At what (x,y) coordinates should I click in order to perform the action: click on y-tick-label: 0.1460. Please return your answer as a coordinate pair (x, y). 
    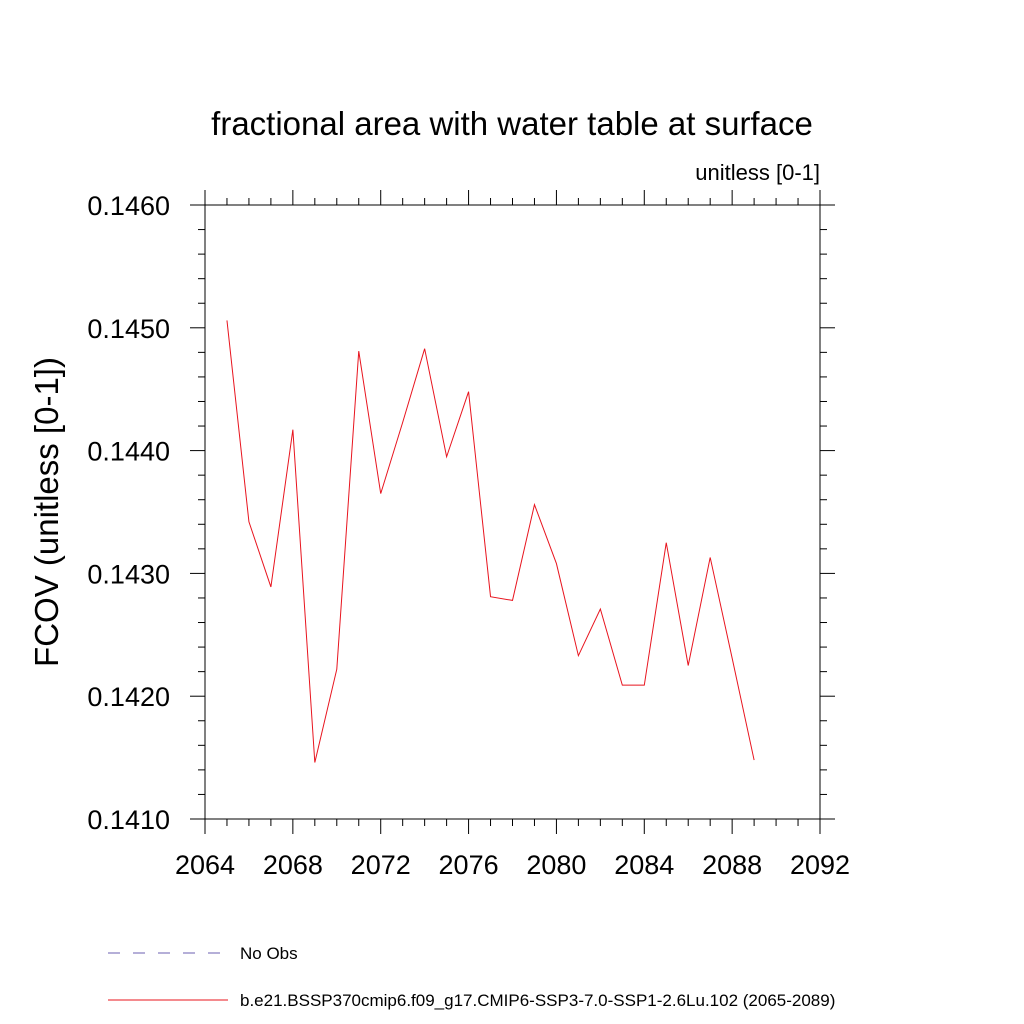
    Looking at the image, I should click on (128, 206).